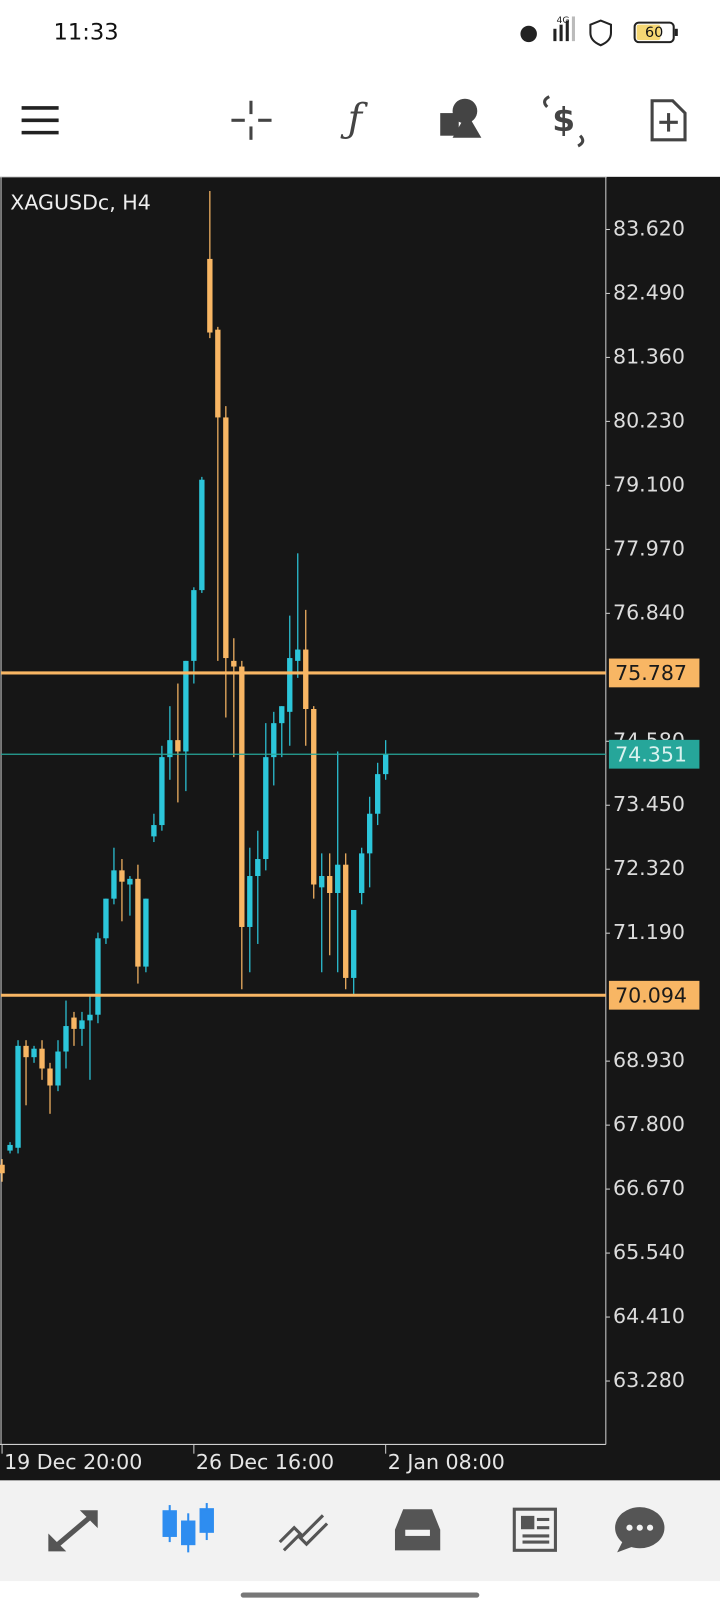 This screenshot has width=720, height=1612. Describe the element at coordinates (80, 203) in the screenshot. I see `chart-title: XAGUSDc, H4` at that location.